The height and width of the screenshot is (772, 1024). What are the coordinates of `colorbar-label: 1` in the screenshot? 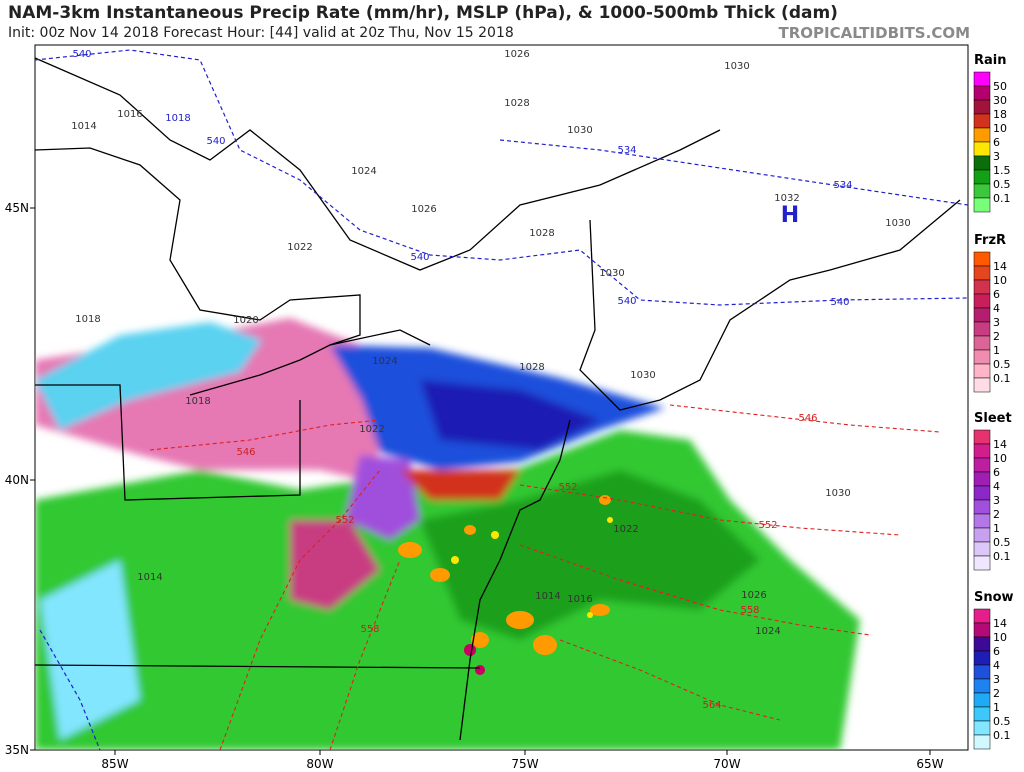 It's located at (996, 707).